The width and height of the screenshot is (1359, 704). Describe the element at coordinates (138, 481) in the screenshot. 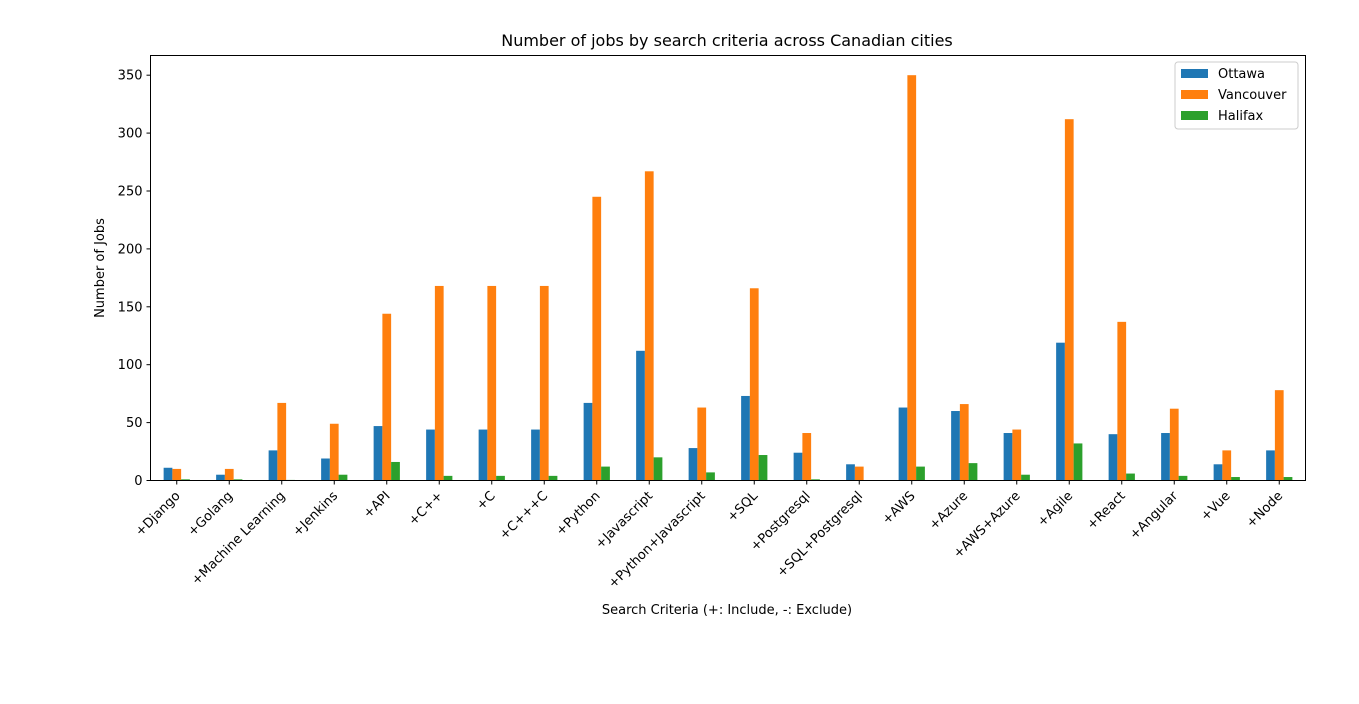

I see `y-tick-label: 0` at that location.